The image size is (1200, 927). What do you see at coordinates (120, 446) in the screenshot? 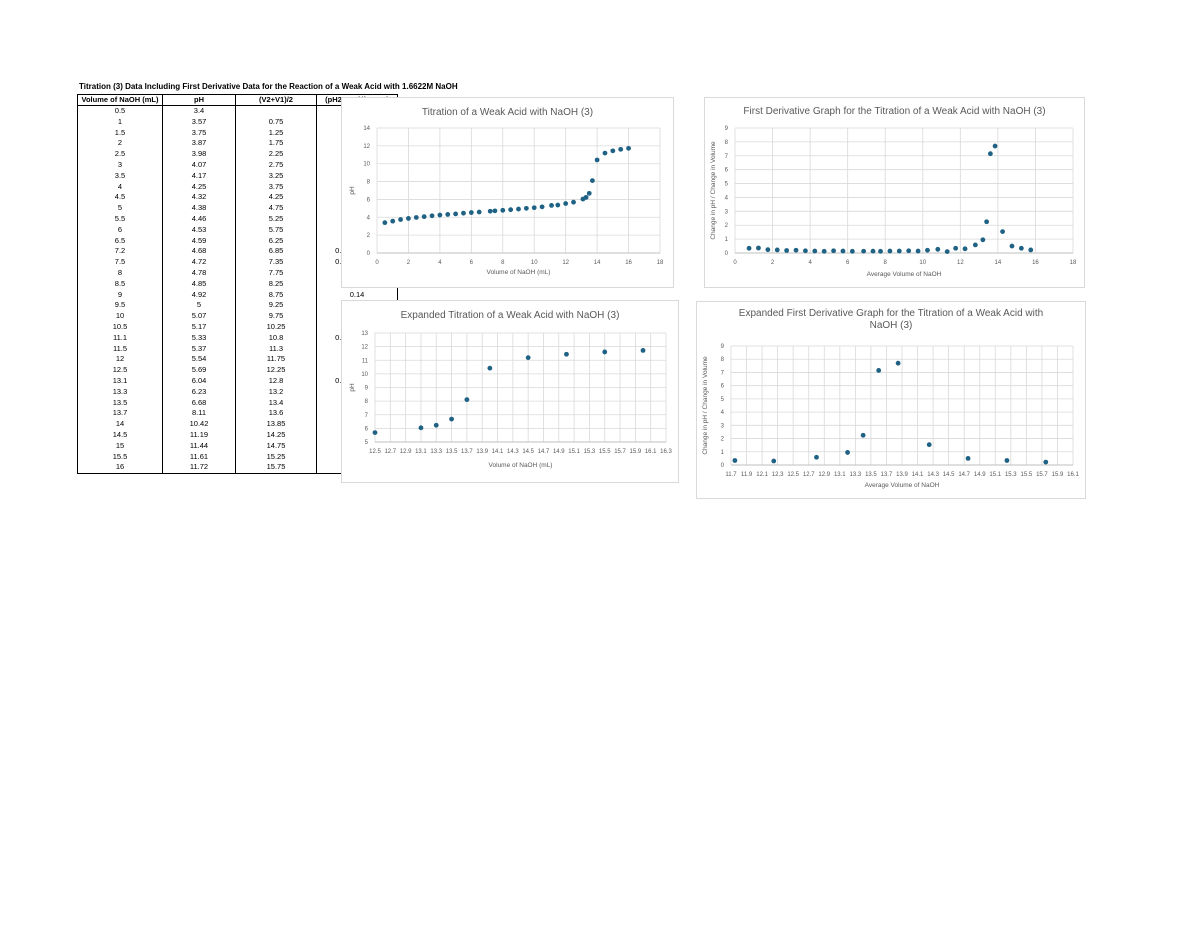
I see `table-cell: 15` at bounding box center [120, 446].